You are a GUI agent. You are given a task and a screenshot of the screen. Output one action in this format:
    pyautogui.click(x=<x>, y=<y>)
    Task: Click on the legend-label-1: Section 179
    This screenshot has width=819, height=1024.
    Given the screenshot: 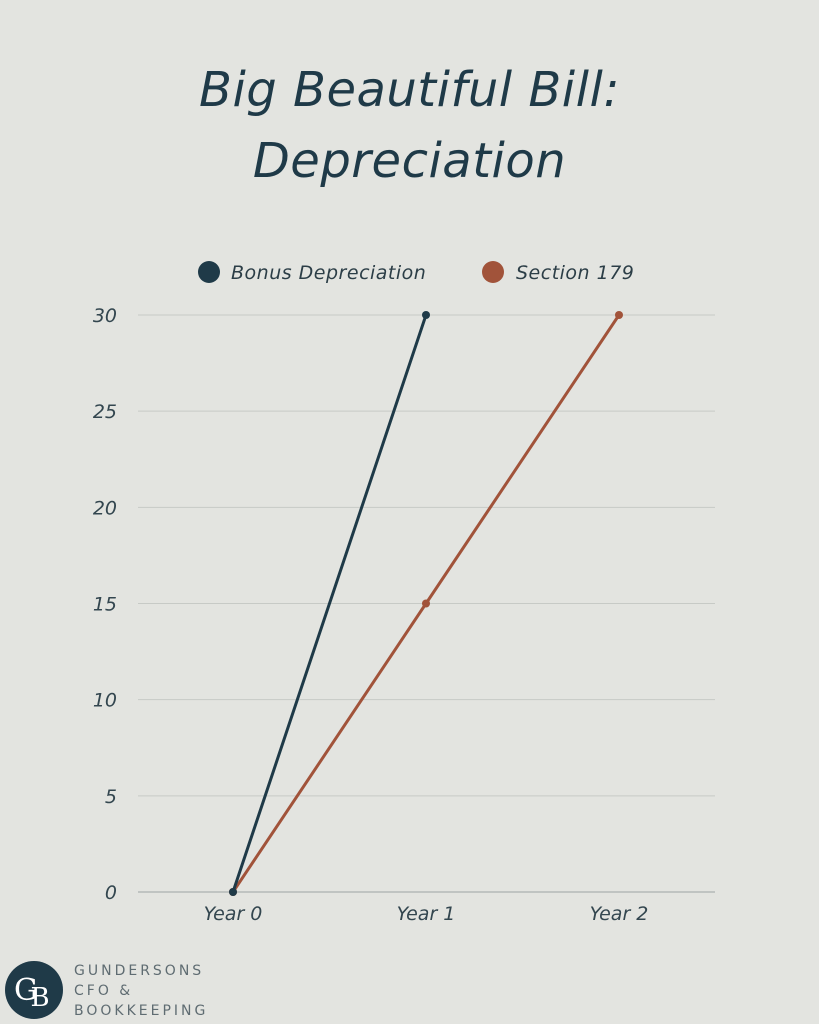 What is the action you would take?
    pyautogui.click(x=575, y=273)
    